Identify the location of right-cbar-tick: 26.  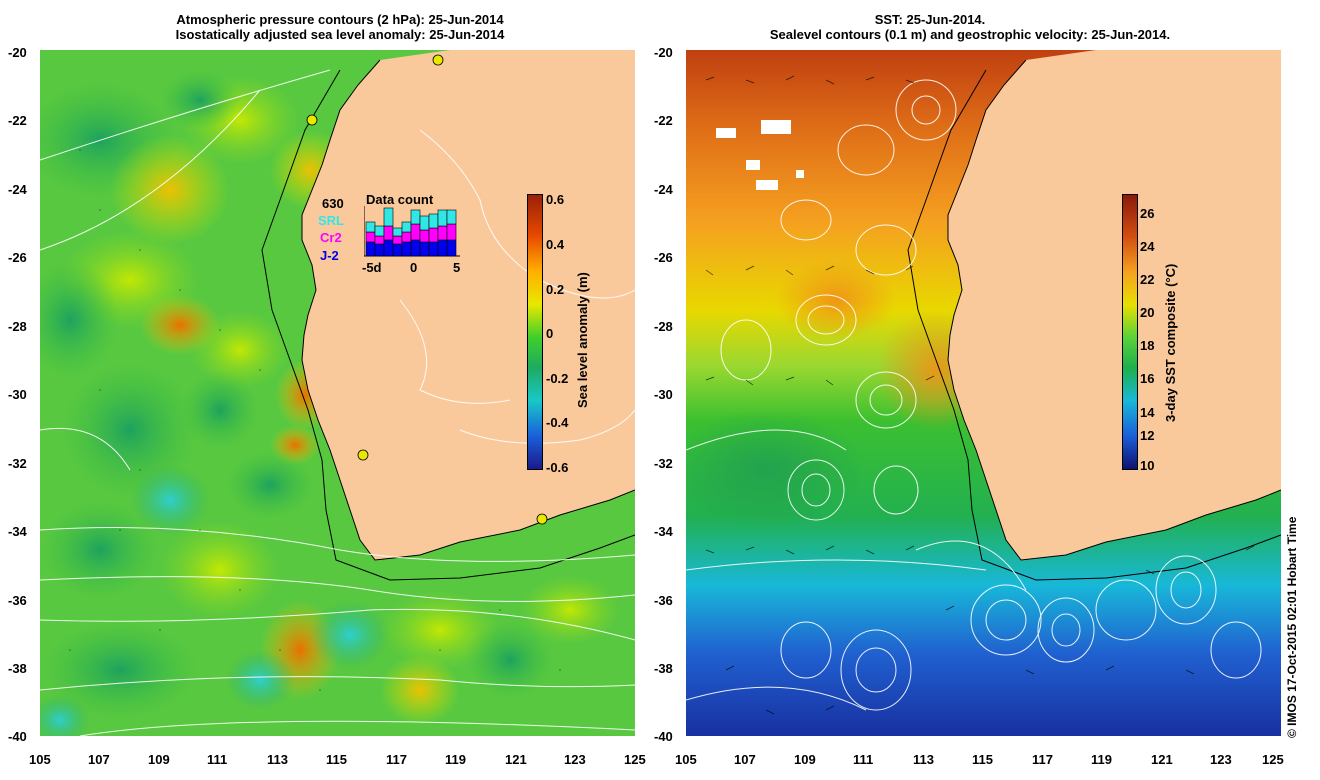
(1147, 213).